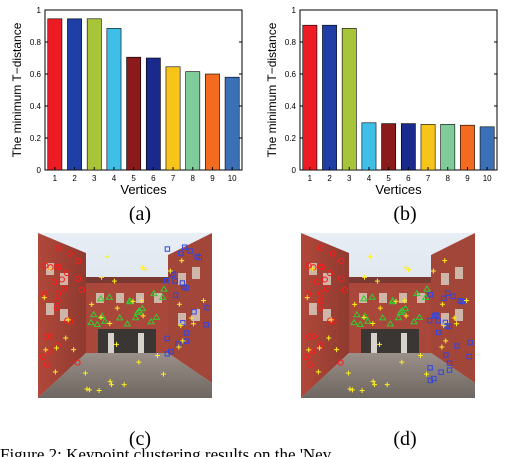 The height and width of the screenshot is (457, 510). What do you see at coordinates (173, 178) in the screenshot?
I see `x-tick-label: 7` at bounding box center [173, 178].